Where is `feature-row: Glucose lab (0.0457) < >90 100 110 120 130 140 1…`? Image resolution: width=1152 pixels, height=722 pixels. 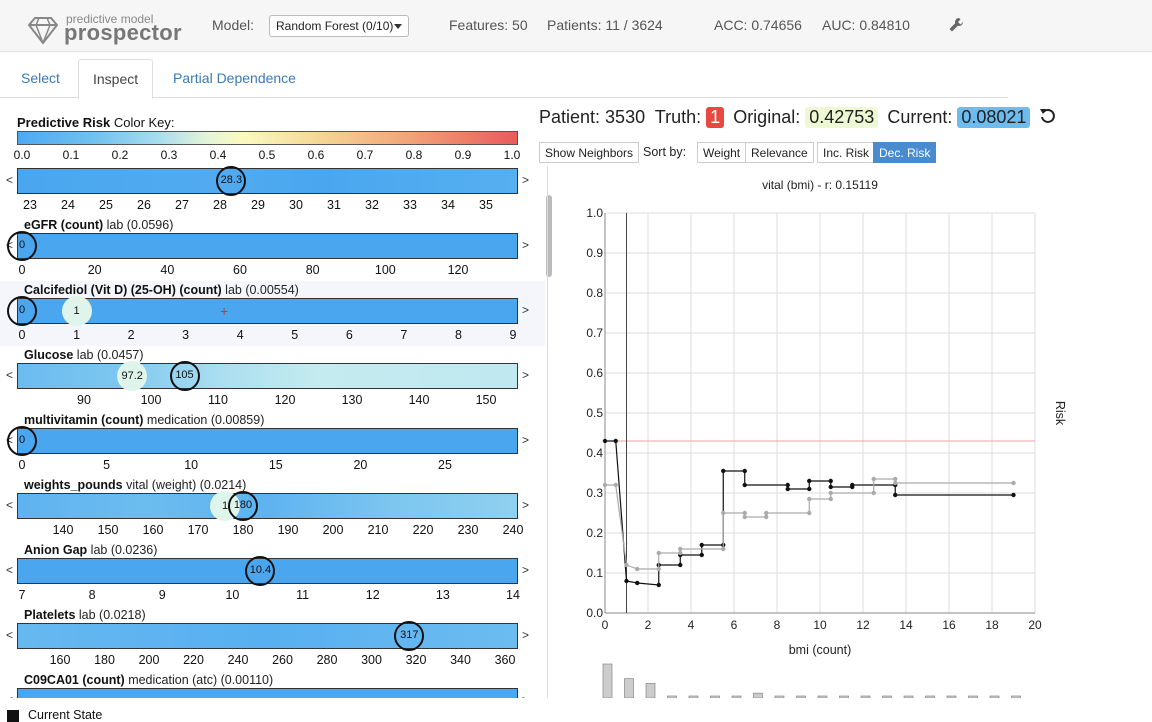
feature-row: Glucose lab (0.0457) < >90 100 110 120 130 140 1… is located at coordinates (272, 378).